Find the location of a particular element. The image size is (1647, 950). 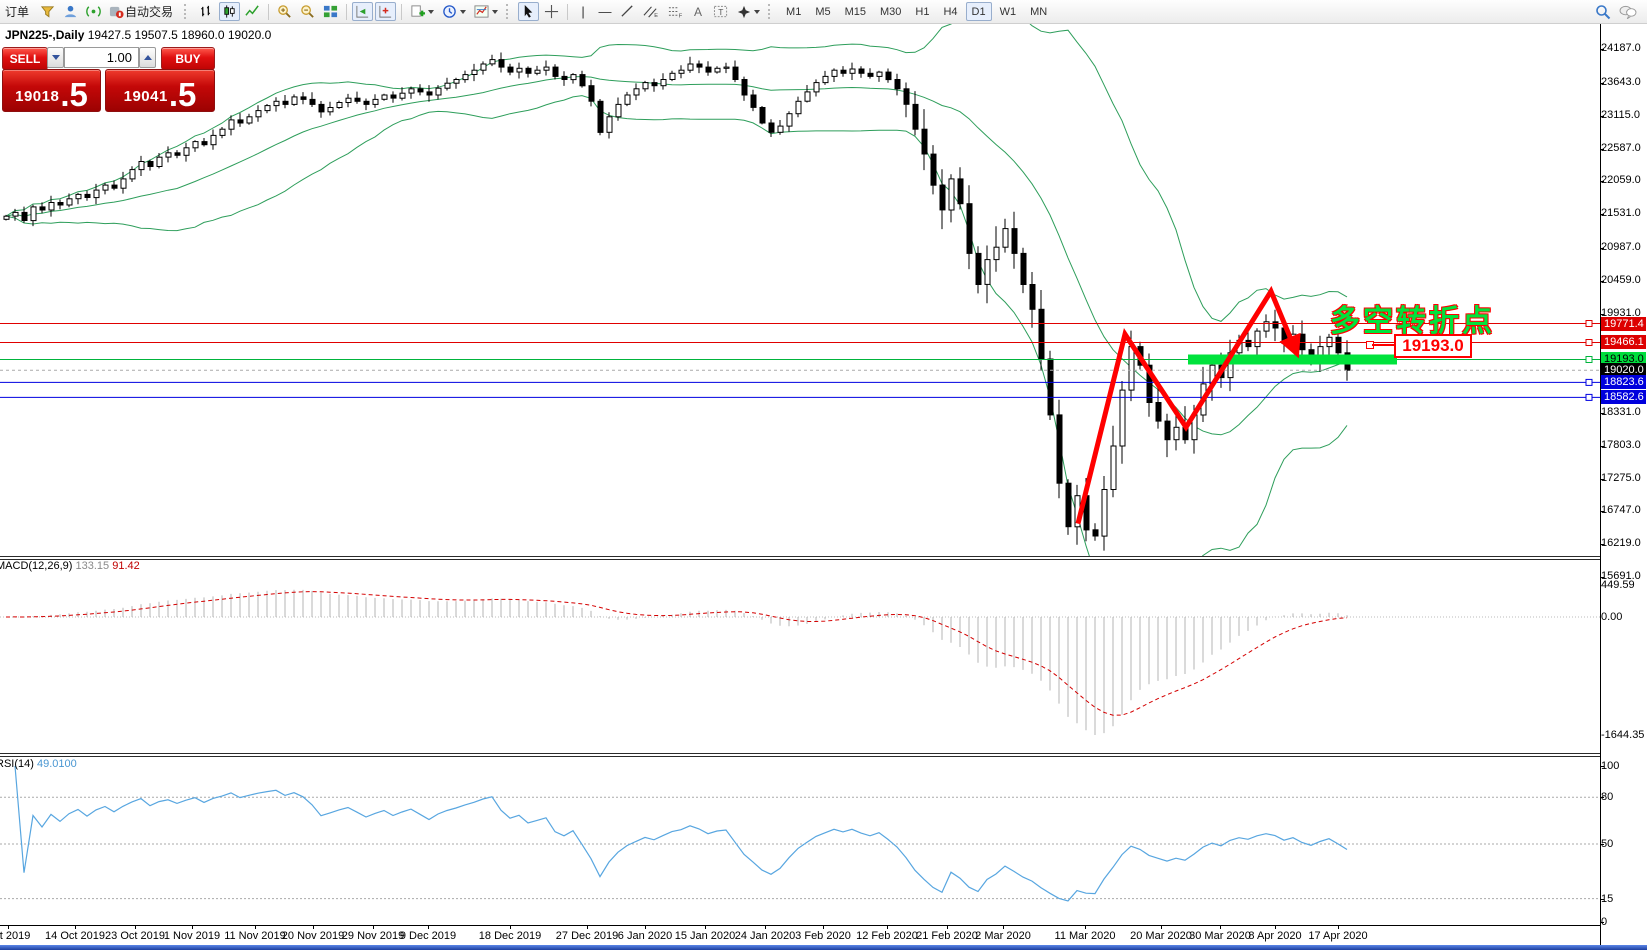

price-callout-box: 19193.0 is located at coordinates (1433, 346).